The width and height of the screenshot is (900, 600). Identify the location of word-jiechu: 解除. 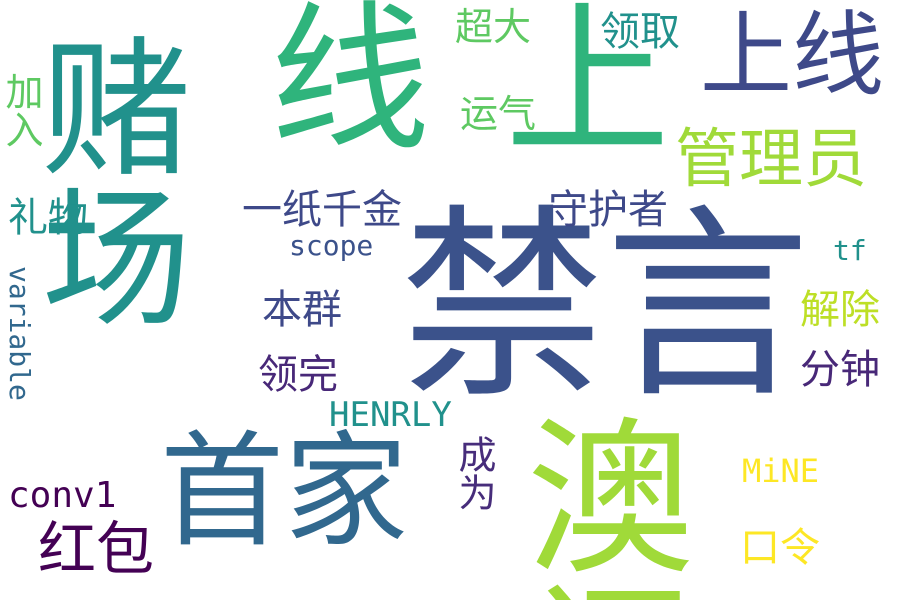
(840, 310).